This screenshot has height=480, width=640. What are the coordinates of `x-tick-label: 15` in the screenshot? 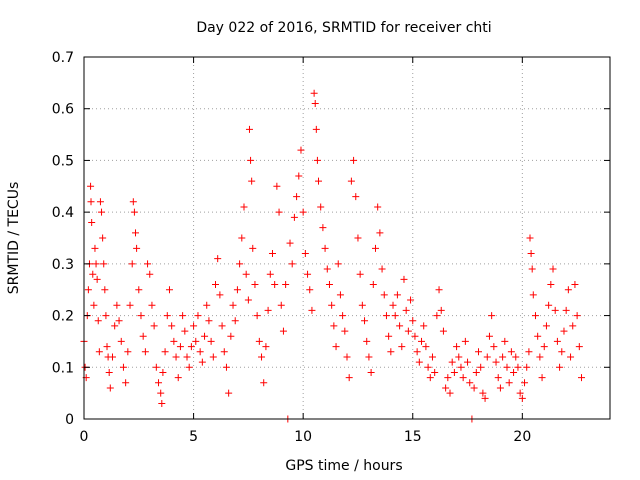 It's located at (413, 437).